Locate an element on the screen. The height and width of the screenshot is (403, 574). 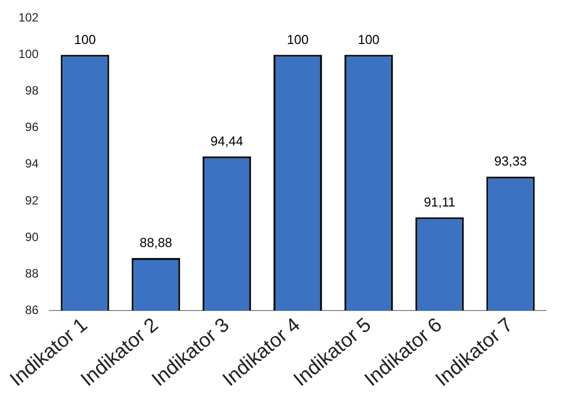
y-tick-label: 90 is located at coordinates (32, 237).